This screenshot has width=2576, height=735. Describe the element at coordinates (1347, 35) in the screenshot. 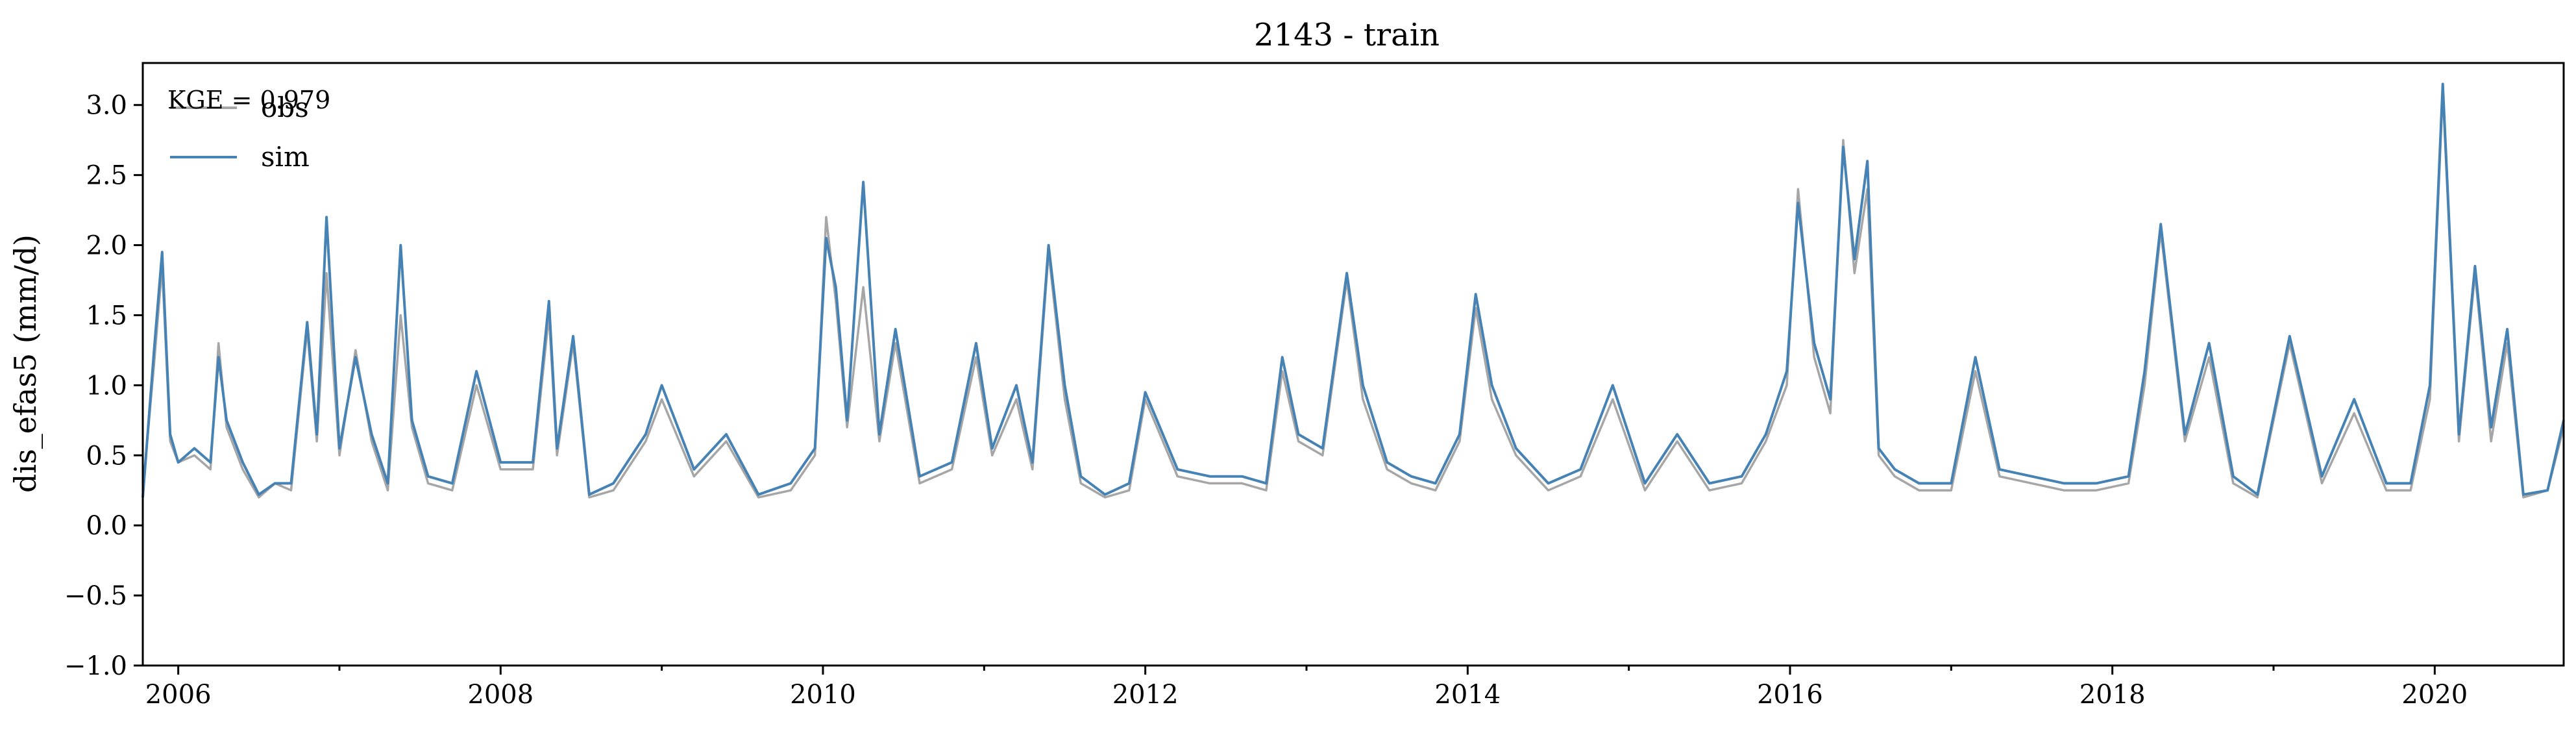

I see `chart-title: 2143 - train` at that location.